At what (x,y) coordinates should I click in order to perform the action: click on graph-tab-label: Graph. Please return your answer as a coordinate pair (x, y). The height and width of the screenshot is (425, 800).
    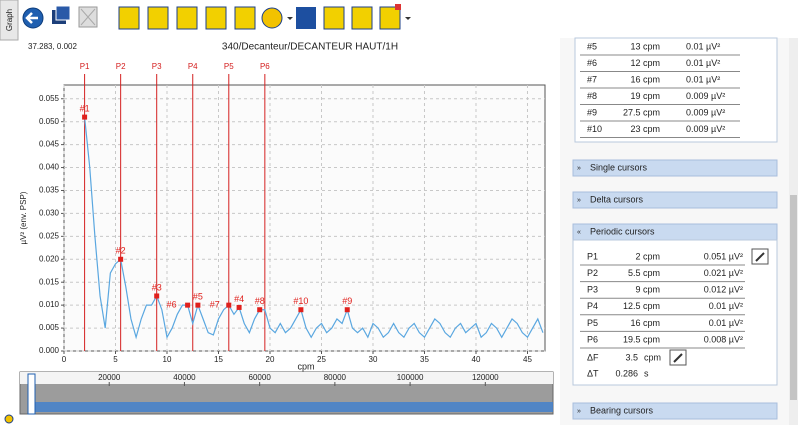
    Looking at the image, I should click on (9, 20).